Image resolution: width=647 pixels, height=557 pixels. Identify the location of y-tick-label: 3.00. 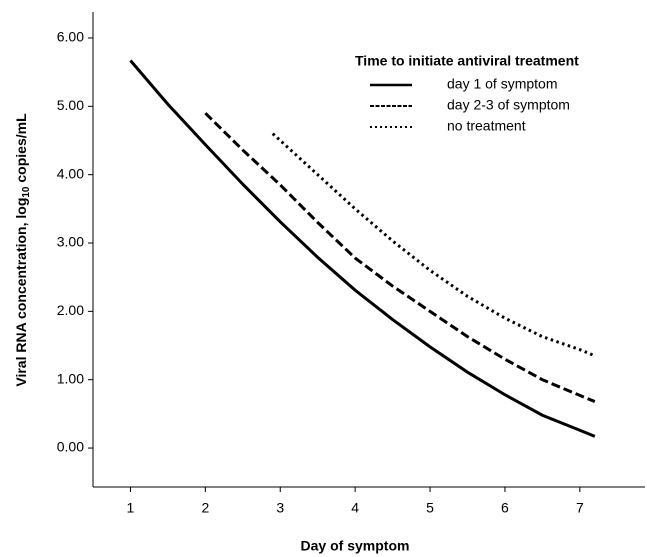
(70, 242).